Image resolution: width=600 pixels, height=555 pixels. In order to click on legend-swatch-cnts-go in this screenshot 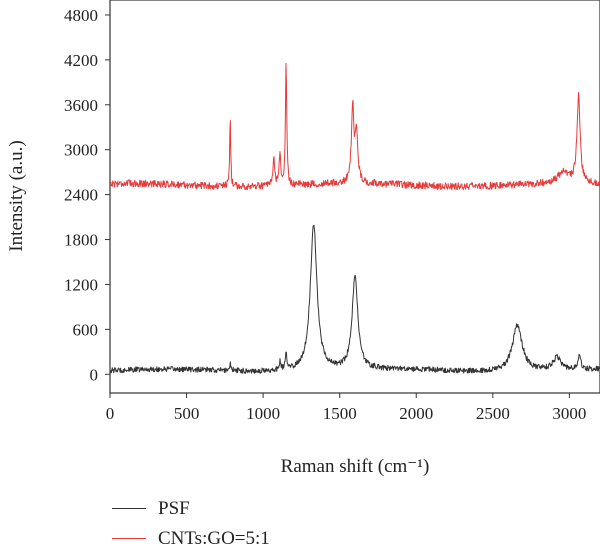, I will do `click(129, 538)`.